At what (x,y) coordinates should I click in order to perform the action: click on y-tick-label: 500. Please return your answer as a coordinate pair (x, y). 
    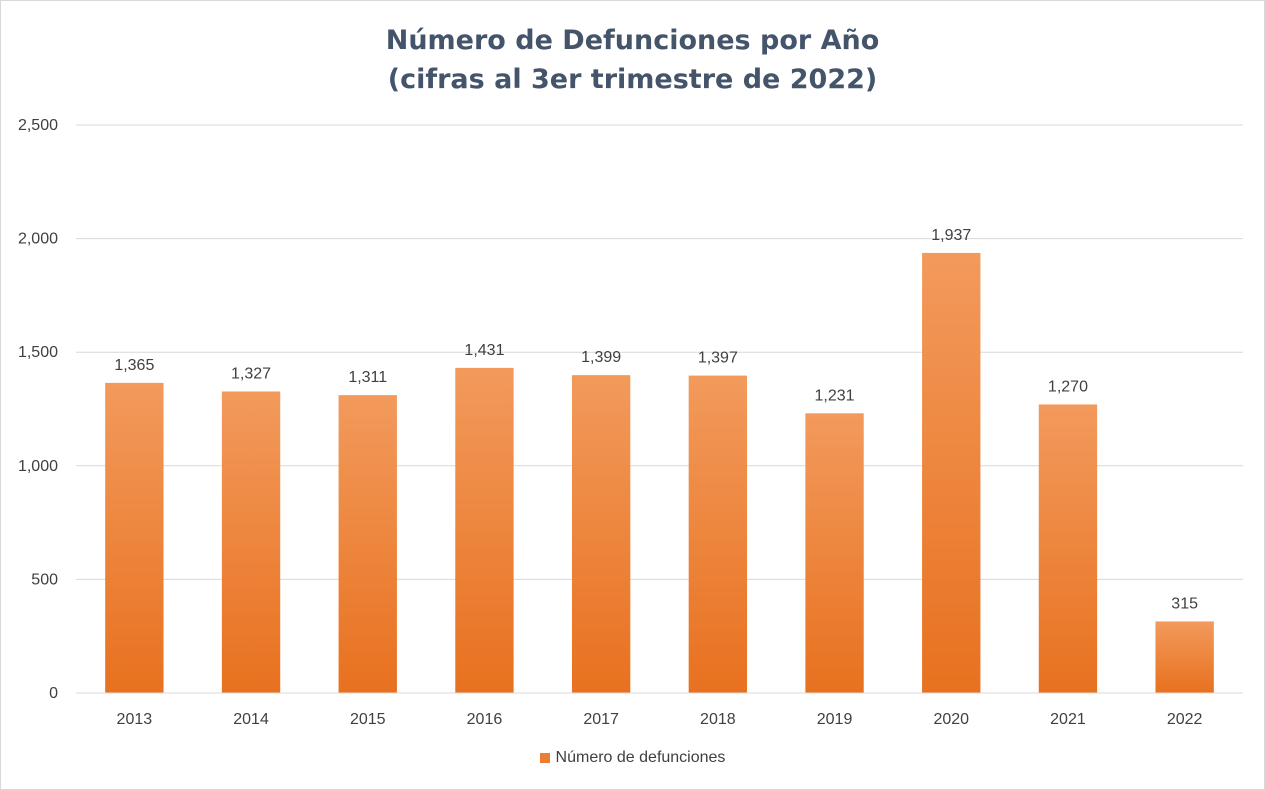
    Looking at the image, I should click on (44, 579).